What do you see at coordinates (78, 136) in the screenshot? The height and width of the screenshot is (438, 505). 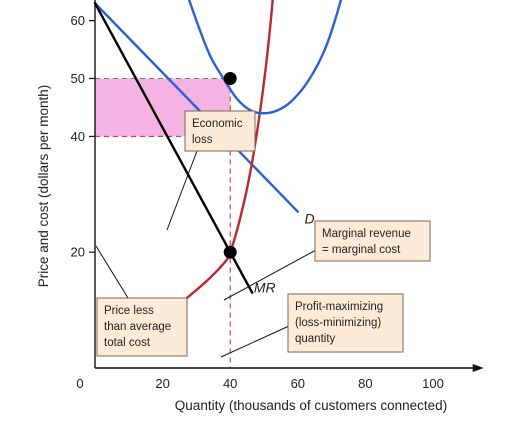 I see `y-tick-label: 40` at bounding box center [78, 136].